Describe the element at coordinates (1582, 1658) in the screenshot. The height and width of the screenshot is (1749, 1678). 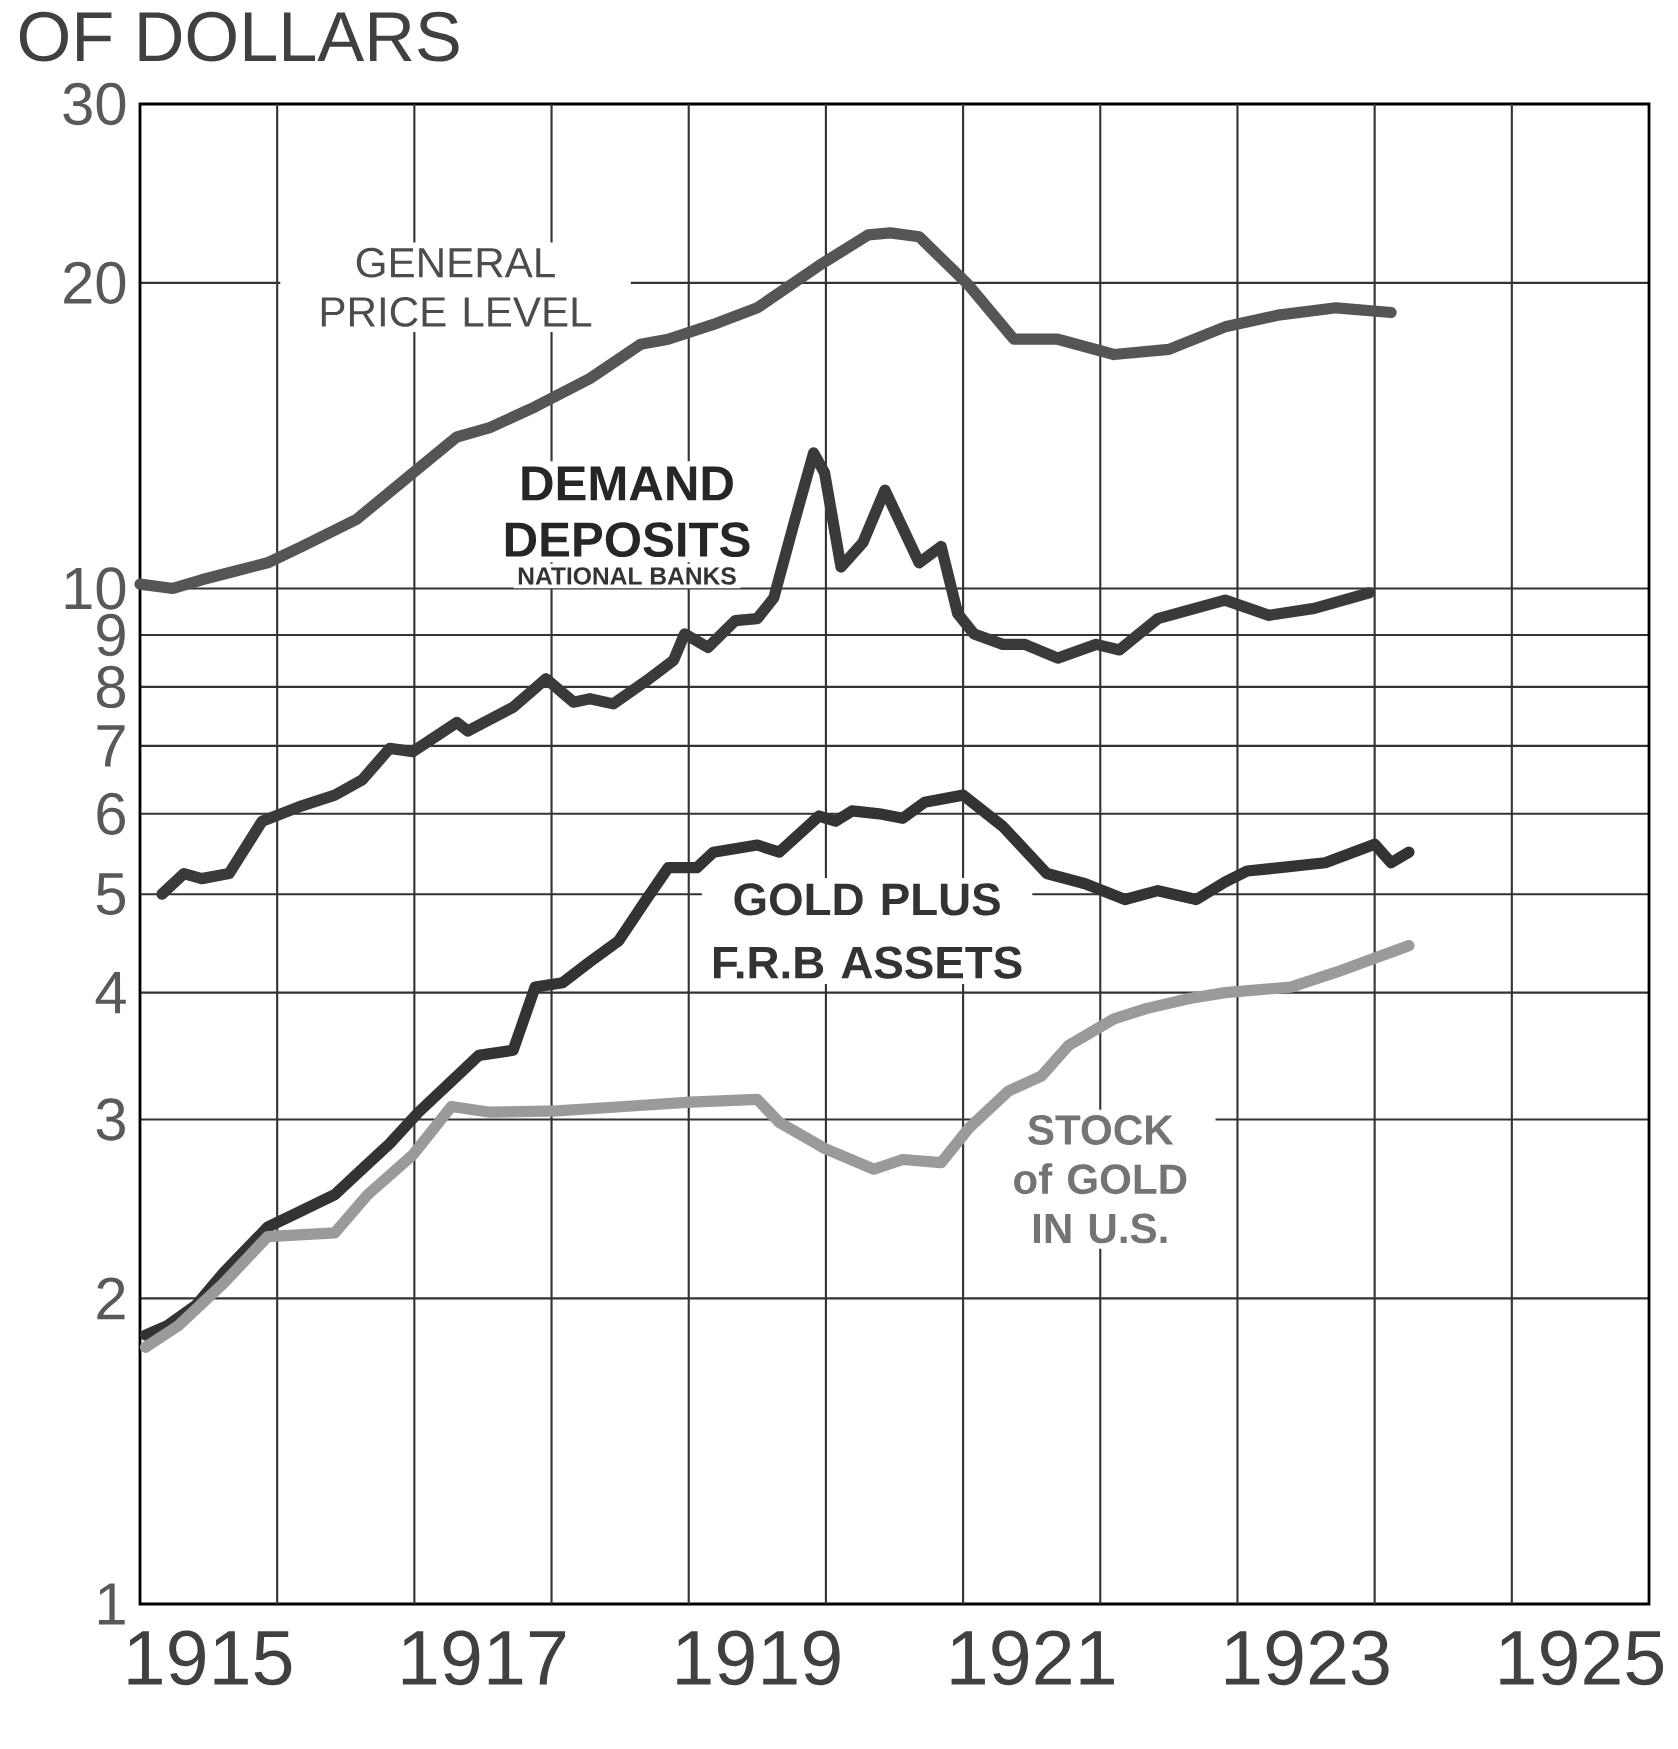
I see `x-tick-label: 1925` at that location.